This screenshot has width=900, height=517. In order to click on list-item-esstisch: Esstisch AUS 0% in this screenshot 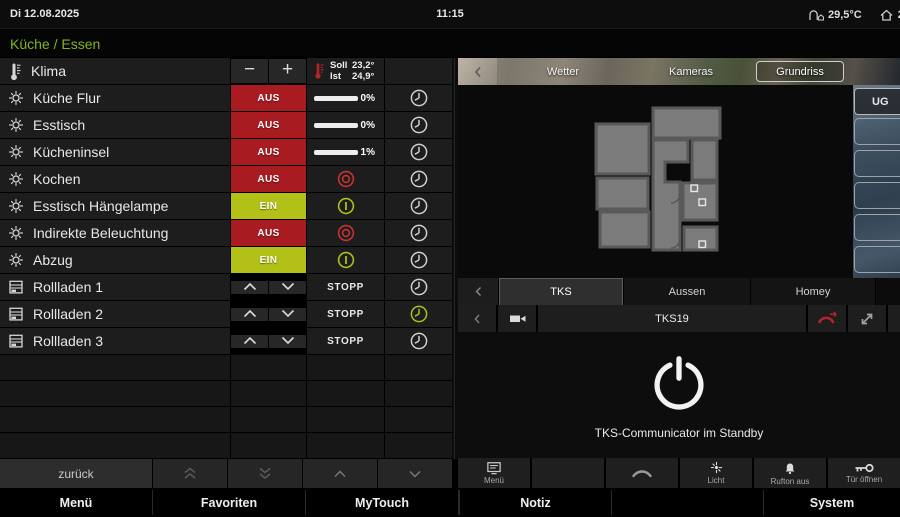, I will do `click(226, 125)`.